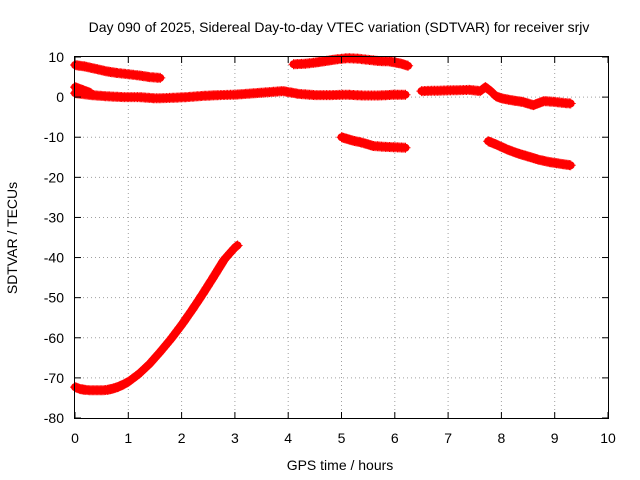 Image resolution: width=640 pixels, height=480 pixels. I want to click on x-tick-label: 7, so click(448, 438).